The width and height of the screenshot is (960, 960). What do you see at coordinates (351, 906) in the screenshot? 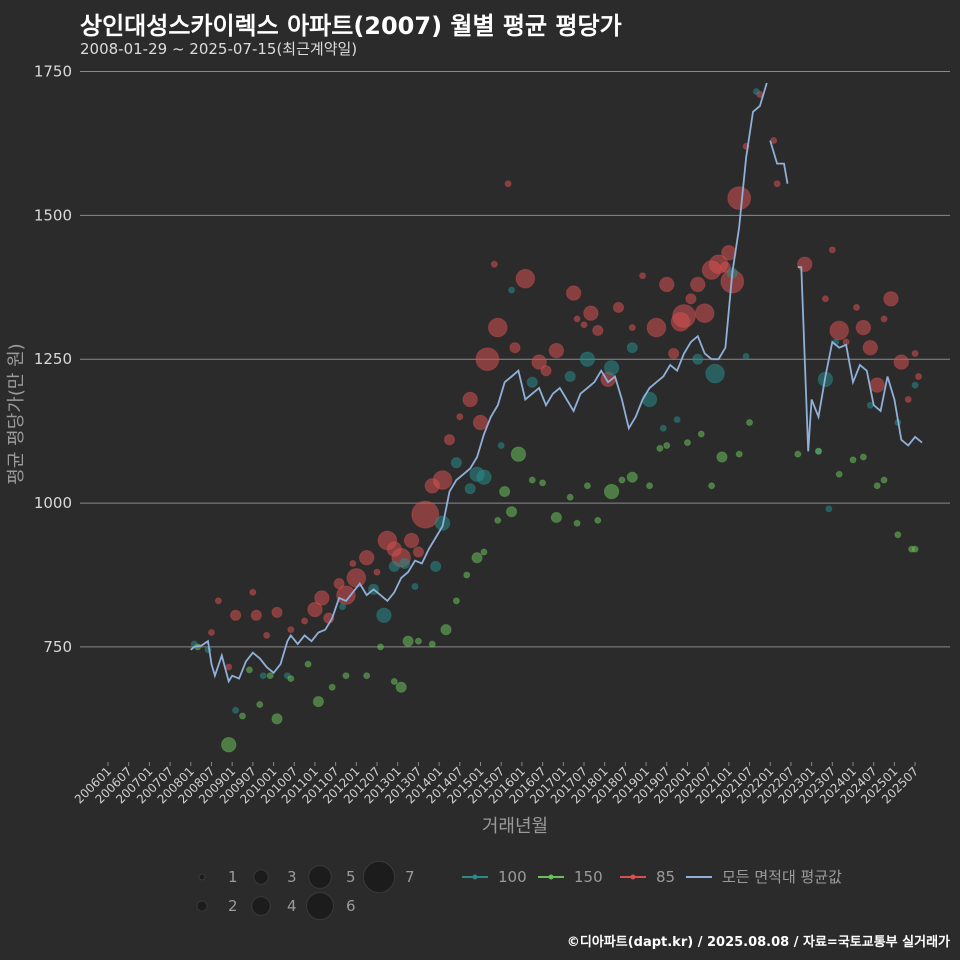
I see `size-legend-label: 6` at bounding box center [351, 906].